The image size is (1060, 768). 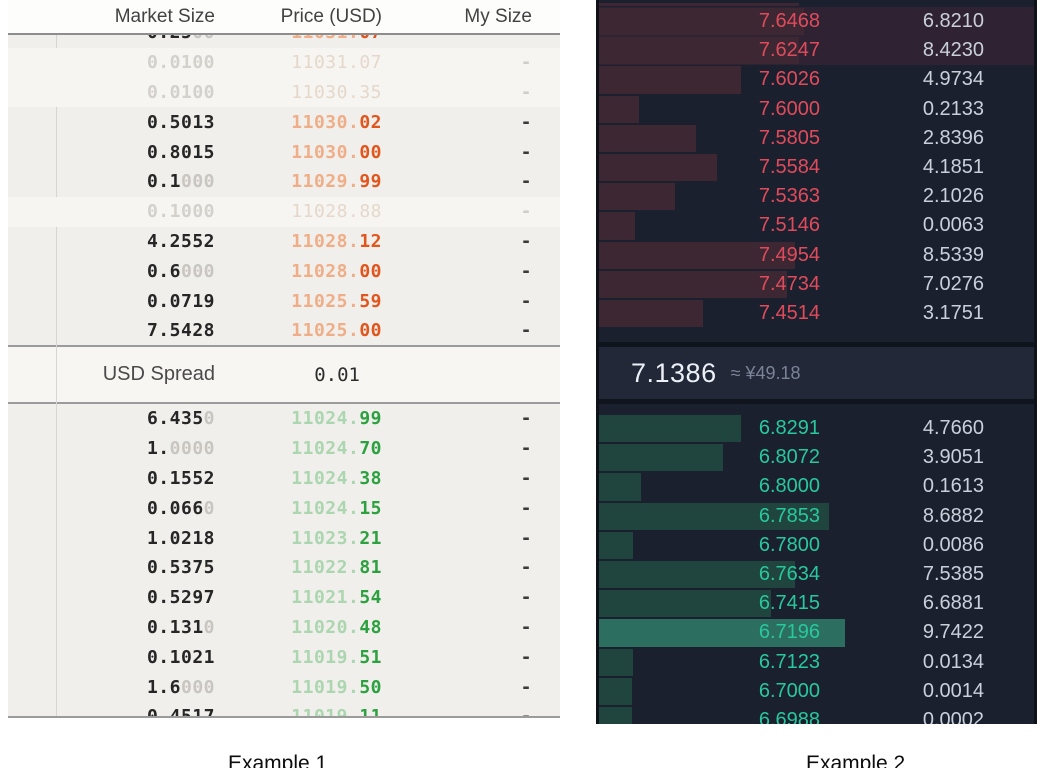 I want to click on bid-row: 6.6988 0.0002, so click(x=816, y=715).